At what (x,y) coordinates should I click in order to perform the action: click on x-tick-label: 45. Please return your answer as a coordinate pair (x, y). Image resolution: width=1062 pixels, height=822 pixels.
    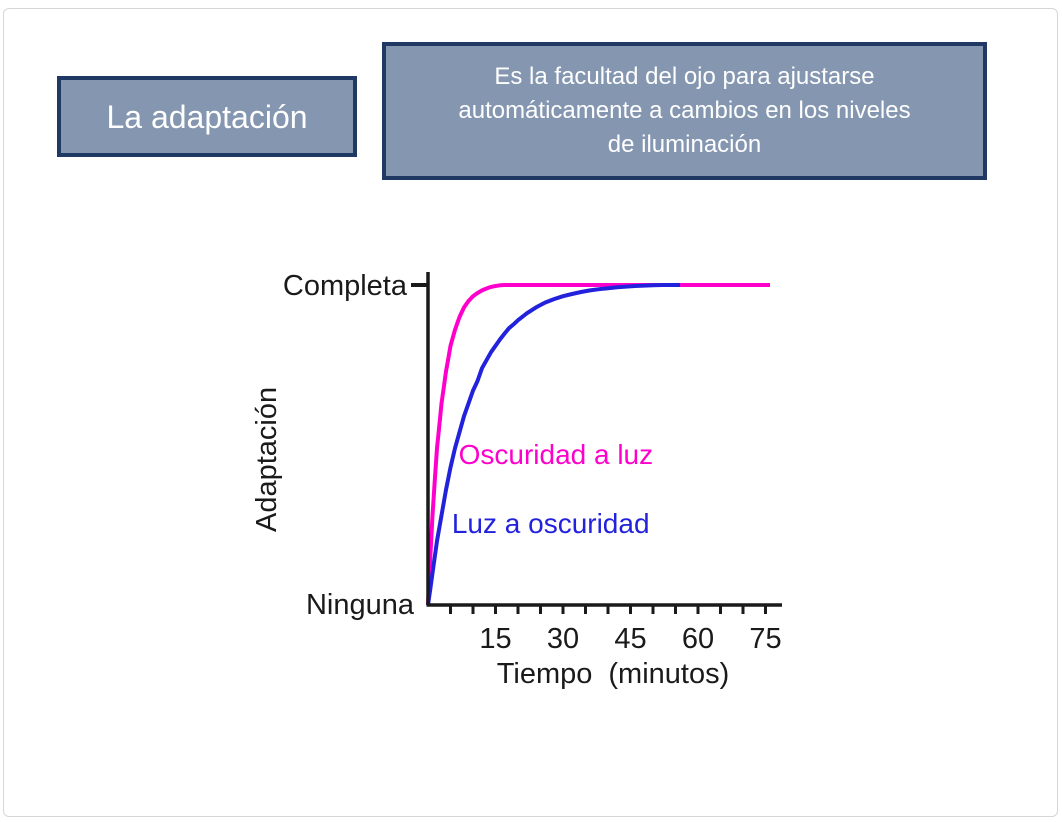
    Looking at the image, I should click on (630, 639).